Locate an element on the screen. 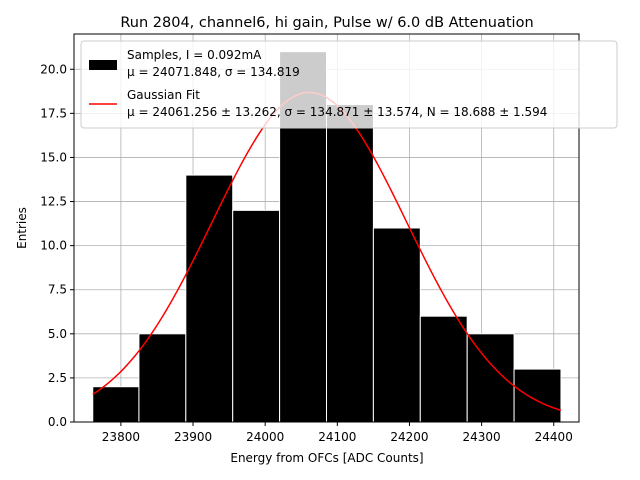 The width and height of the screenshot is (640, 480). x-tick-label: 24300 is located at coordinates (482, 437).